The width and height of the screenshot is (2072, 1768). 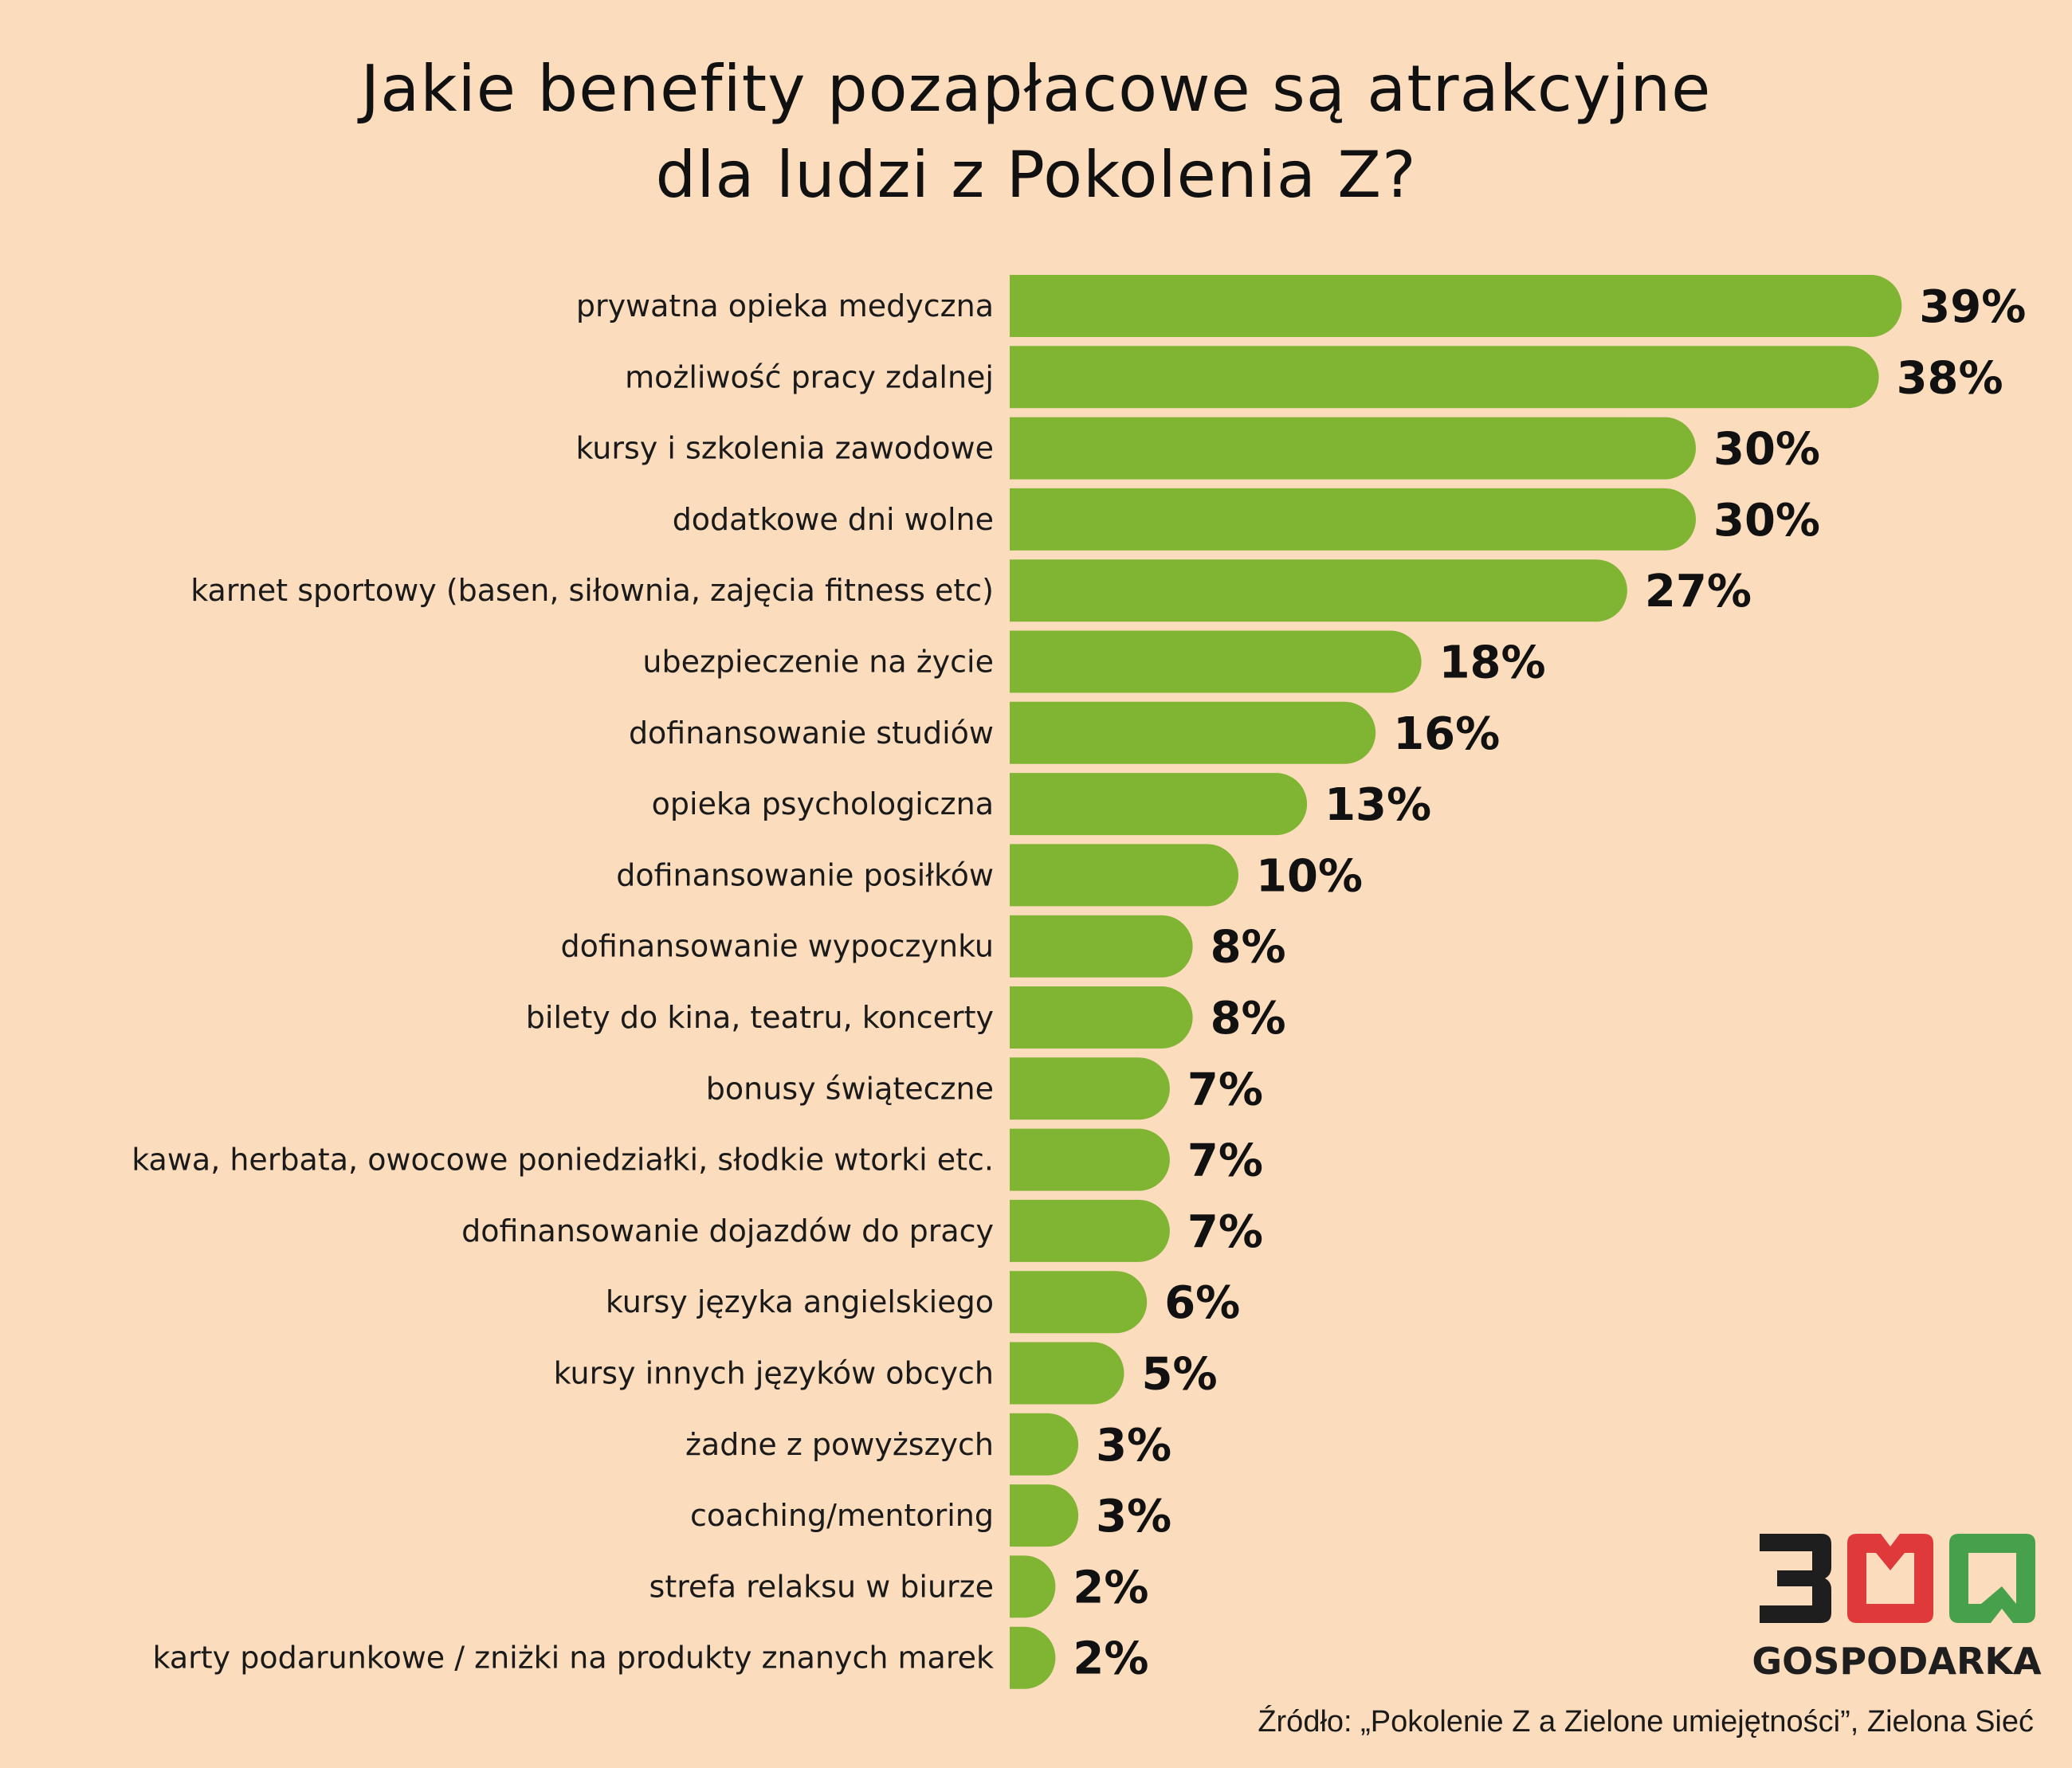 What do you see at coordinates (1180, 1375) in the screenshot?
I see `value-label-15: 5%` at bounding box center [1180, 1375].